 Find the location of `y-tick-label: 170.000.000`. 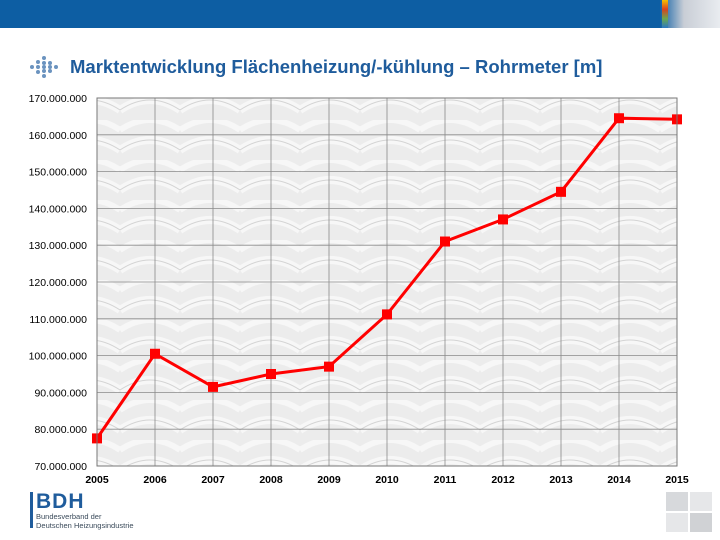

y-tick-label: 170.000.000 is located at coordinates (58, 99).